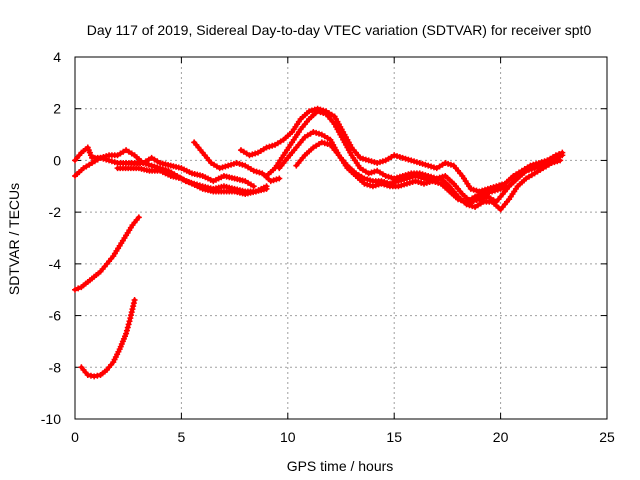  I want to click on y-tick-label: -4, so click(55, 264).